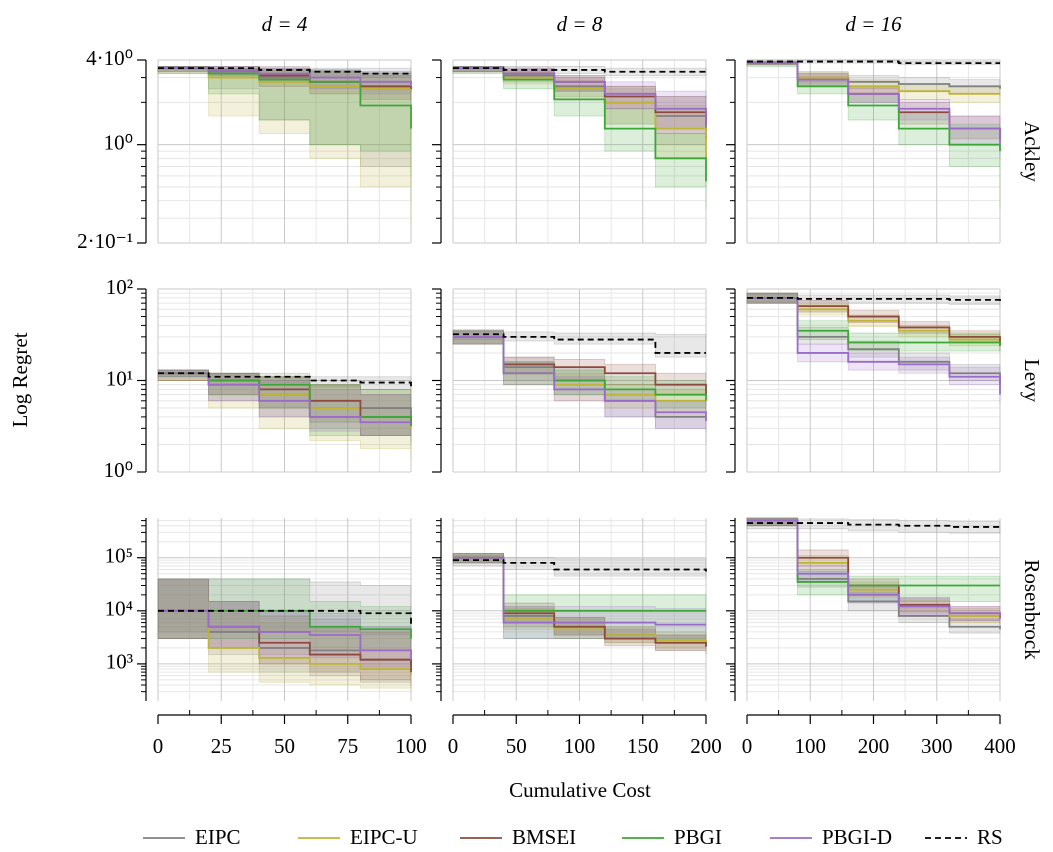 The width and height of the screenshot is (1053, 852). I want to click on row-title: Ackley, so click(1032, 151).